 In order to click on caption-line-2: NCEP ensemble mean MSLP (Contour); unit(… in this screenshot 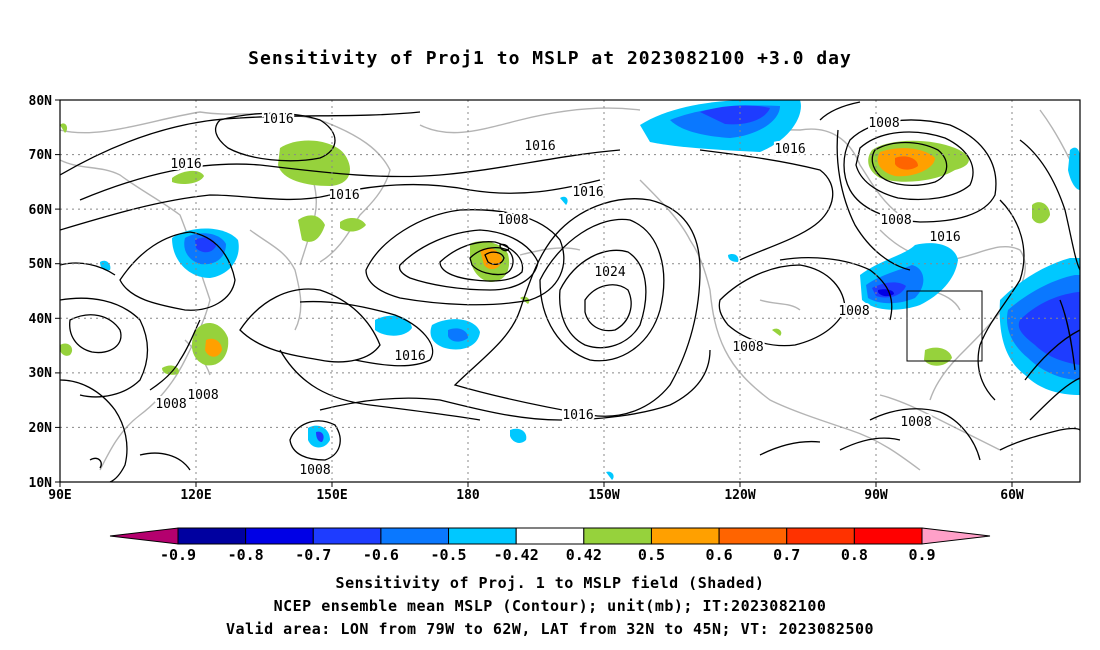, I will do `click(550, 606)`.